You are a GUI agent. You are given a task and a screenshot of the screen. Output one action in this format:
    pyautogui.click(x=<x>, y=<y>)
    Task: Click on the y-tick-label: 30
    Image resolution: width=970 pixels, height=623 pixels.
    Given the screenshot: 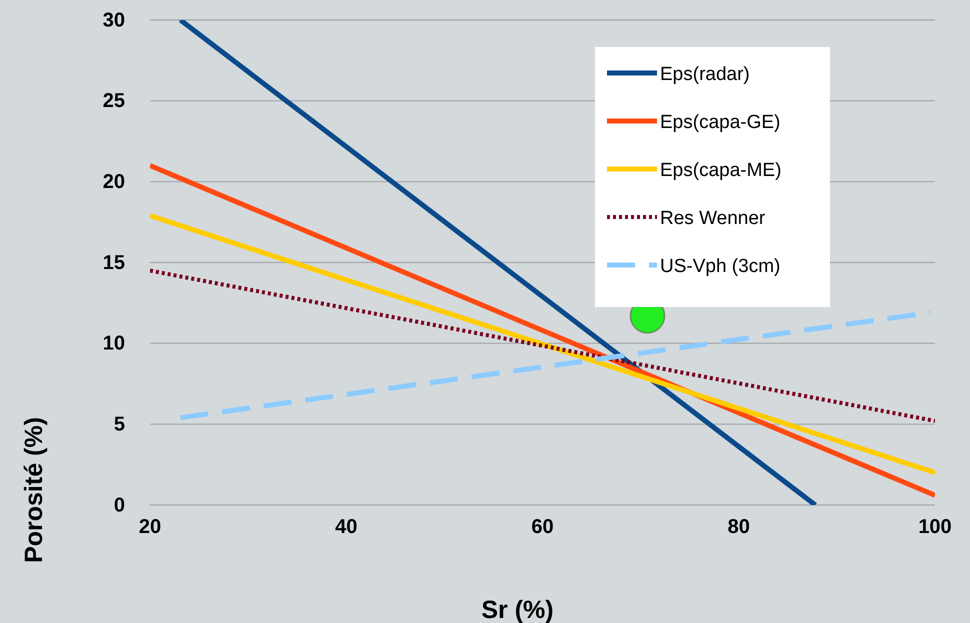 What is the action you would take?
    pyautogui.click(x=113, y=20)
    